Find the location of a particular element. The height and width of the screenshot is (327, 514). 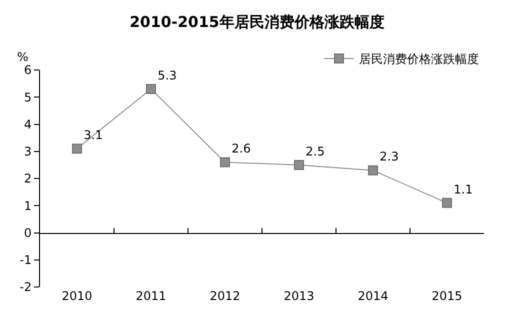

x-tick-label: 2014 is located at coordinates (373, 296).